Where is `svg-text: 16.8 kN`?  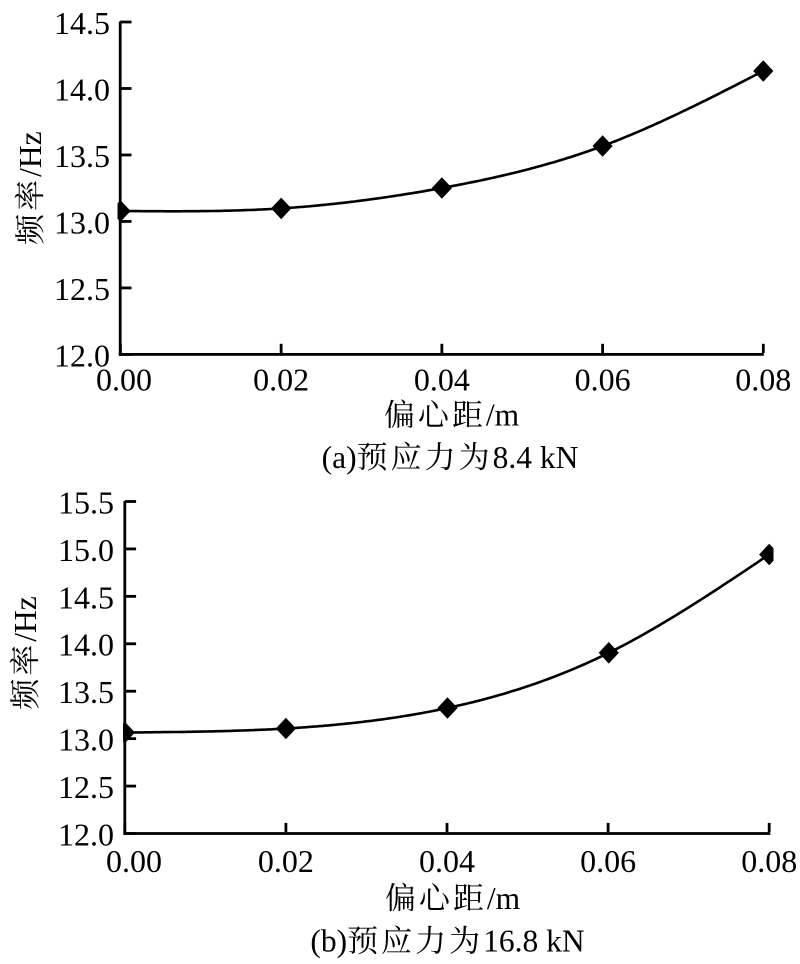
svg-text: 16.8 kN is located at coordinates (534, 941).